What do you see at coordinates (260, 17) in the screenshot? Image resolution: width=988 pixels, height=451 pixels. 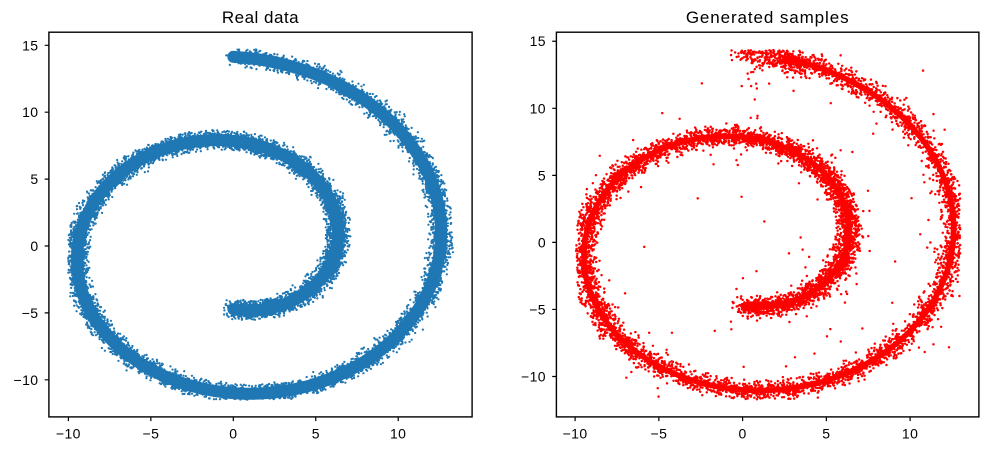 I see `svg-text: Real data` at bounding box center [260, 17].